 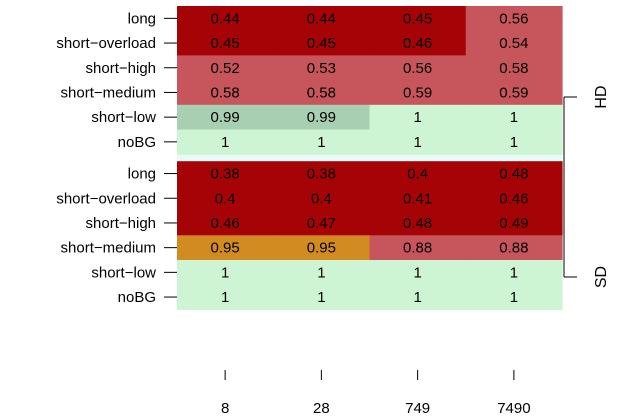 I want to click on group-gap-band, so click(x=369, y=158).